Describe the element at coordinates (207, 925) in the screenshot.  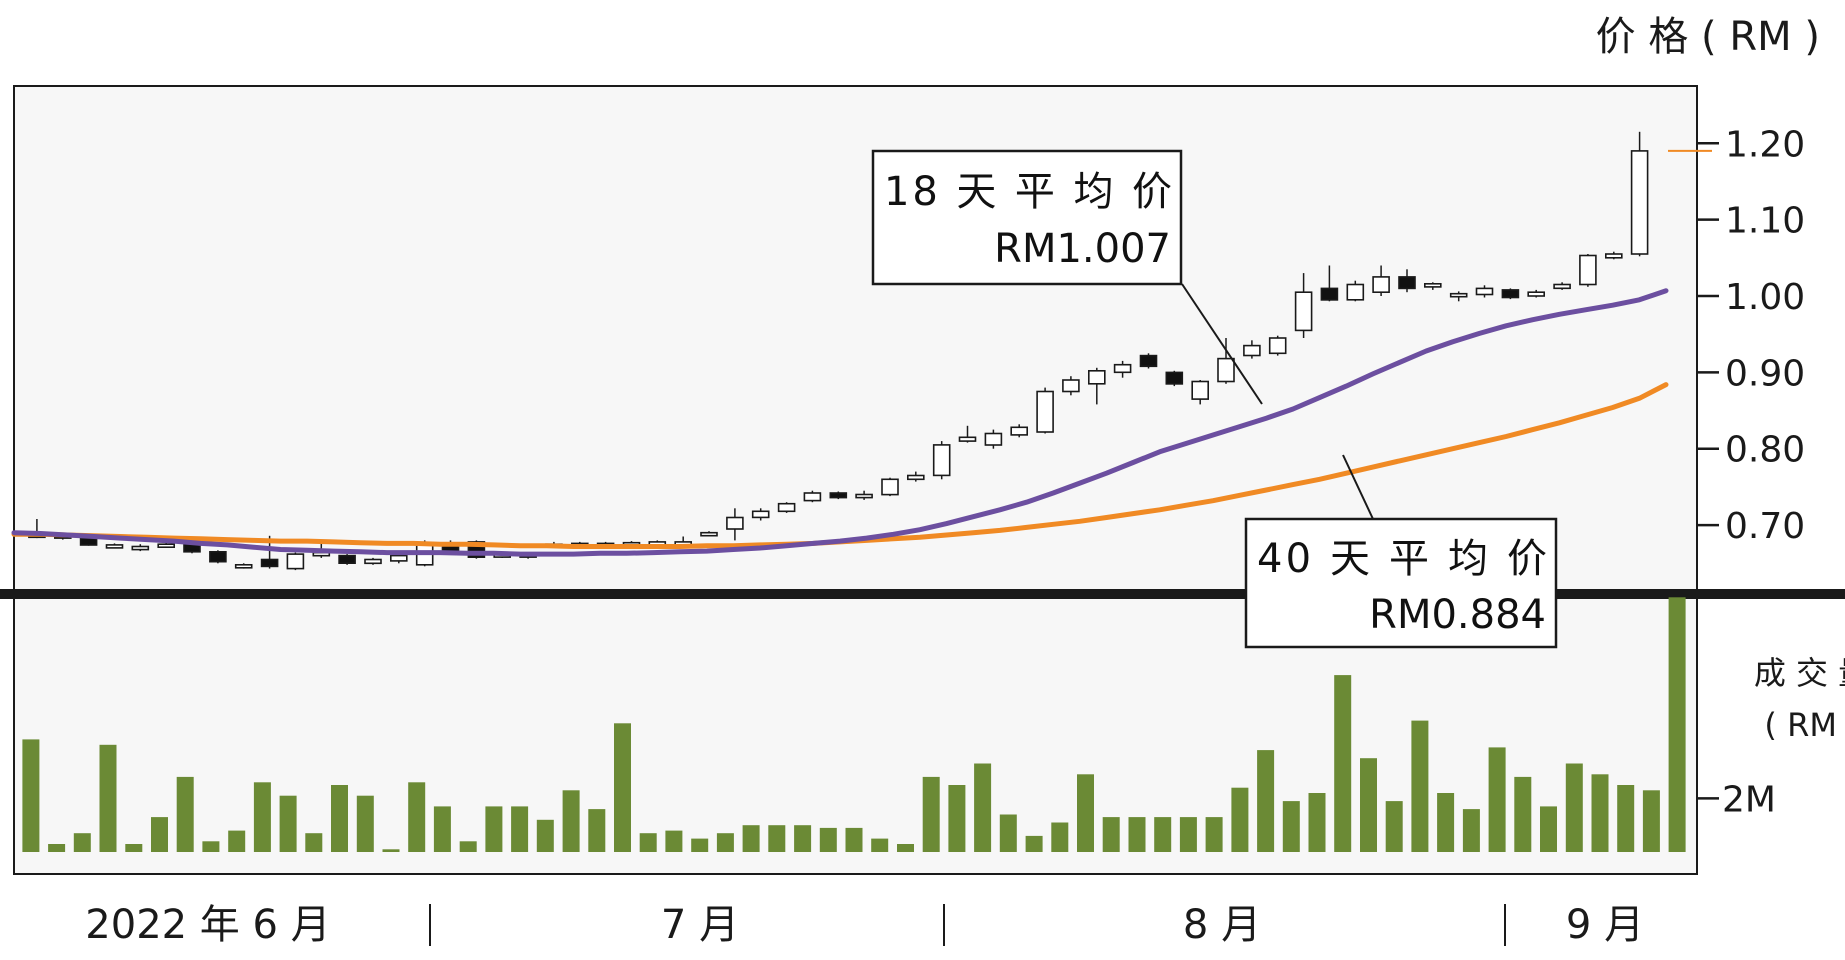
I see `month-label: 2022 年 6 月` at that location.